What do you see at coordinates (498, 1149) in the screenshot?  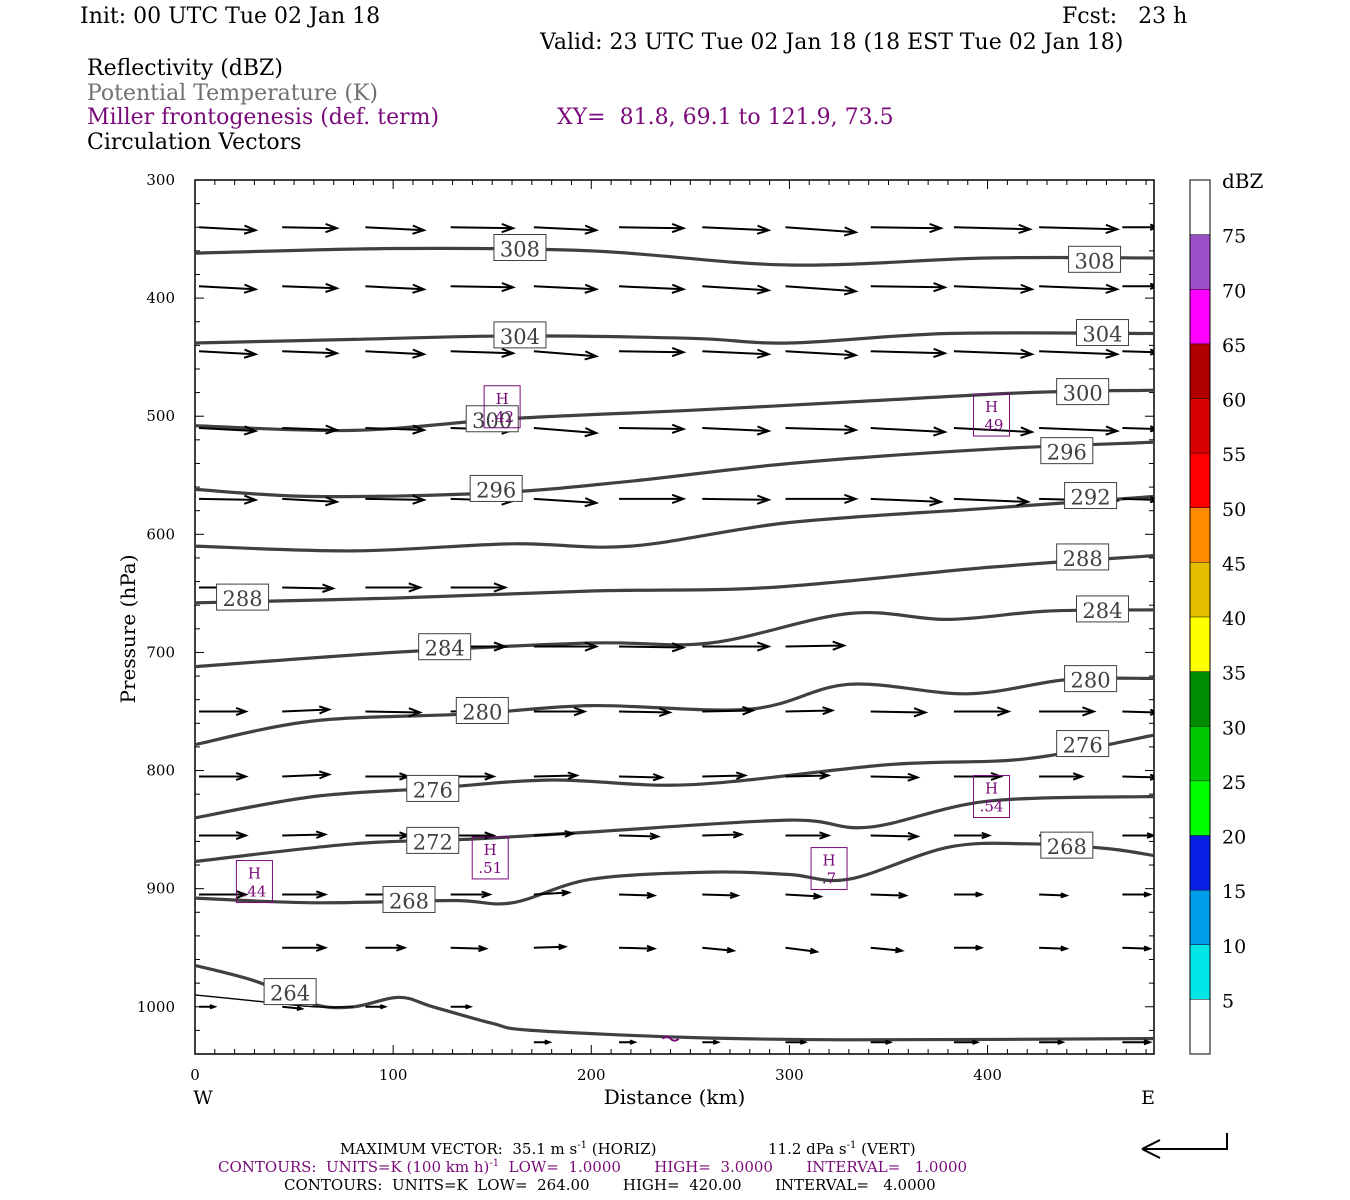 I see `footer-max-vector: MAXIMUM VECTOR: 35.1 m s-1 (HORIZ)` at bounding box center [498, 1149].